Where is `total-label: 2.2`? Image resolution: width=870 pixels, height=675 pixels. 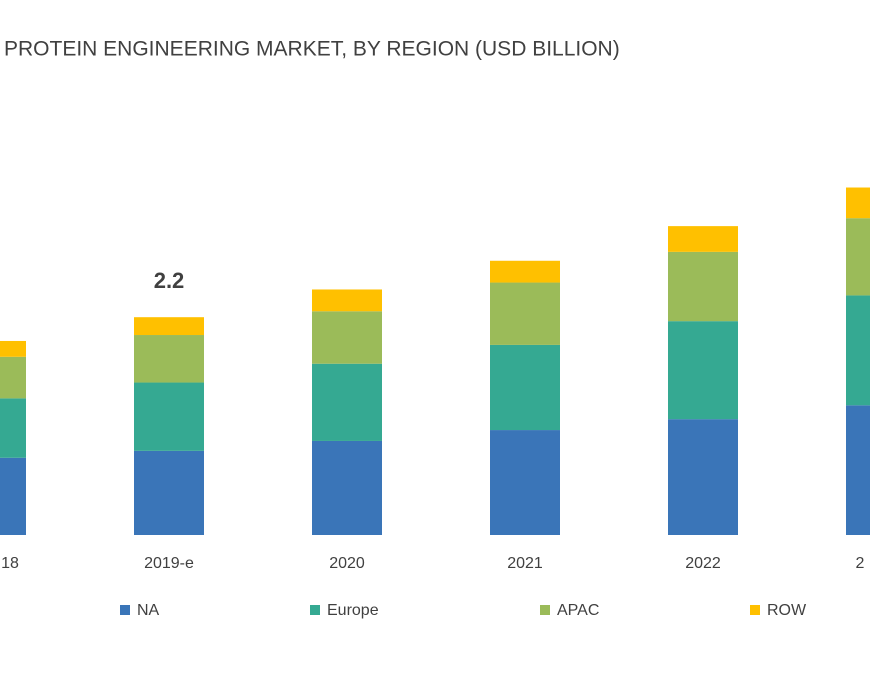
total-label: 2.2 is located at coordinates (169, 280).